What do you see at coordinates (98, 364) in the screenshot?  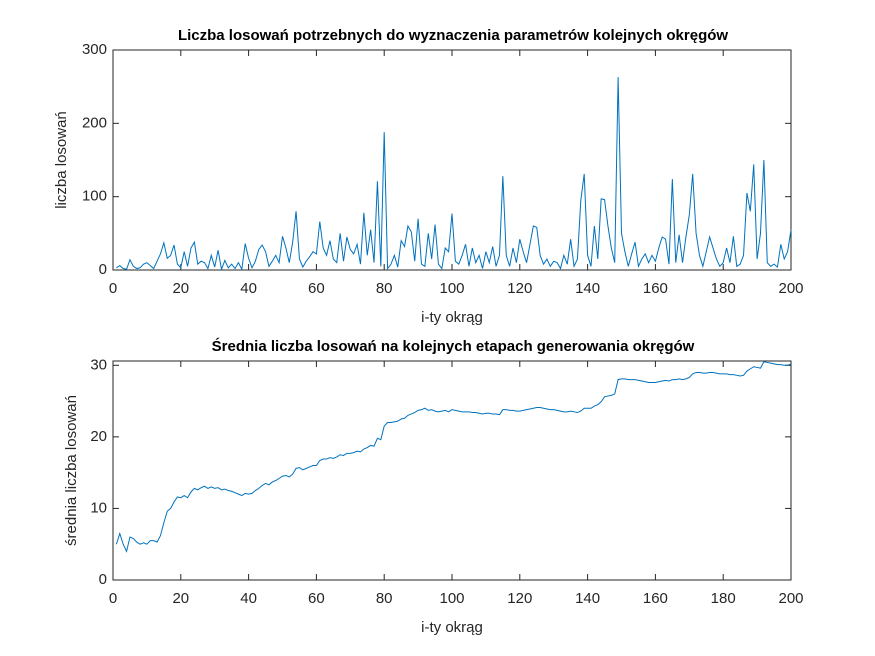 I see `y-tick-label: 30` at bounding box center [98, 364].